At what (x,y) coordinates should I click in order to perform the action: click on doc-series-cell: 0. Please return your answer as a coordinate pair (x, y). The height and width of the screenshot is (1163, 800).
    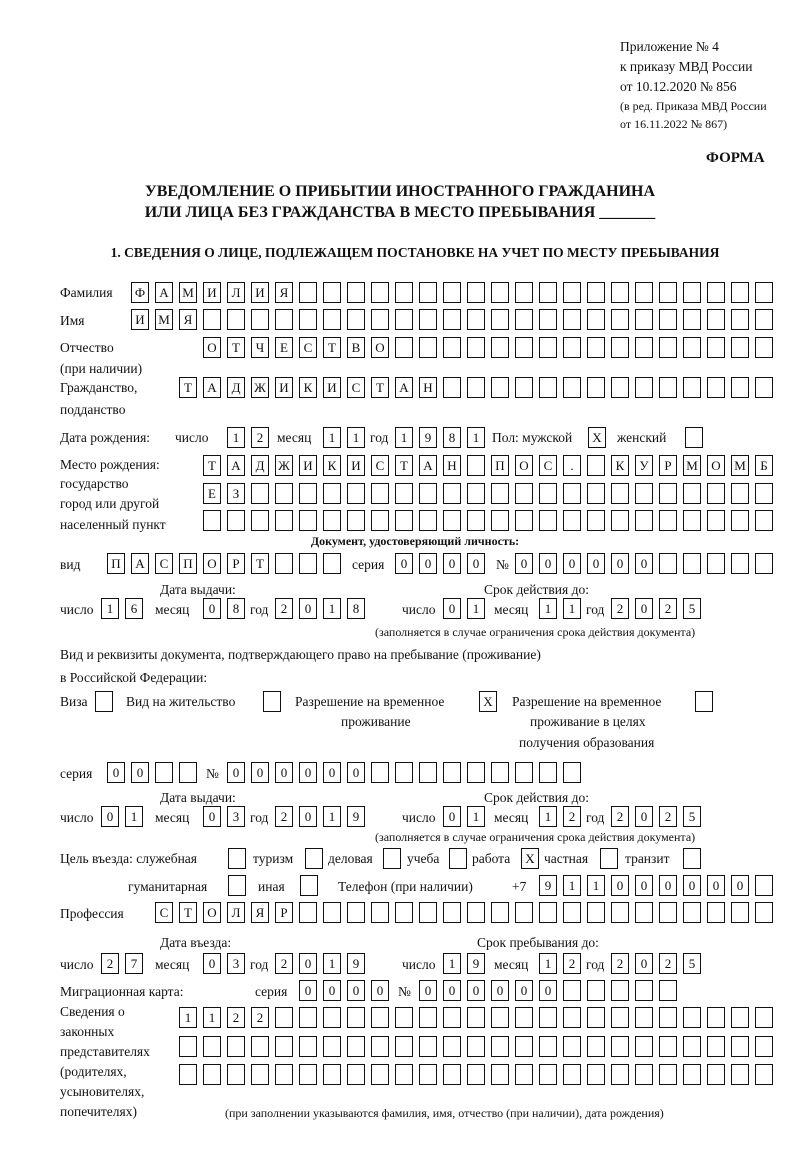
    Looking at the image, I should click on (452, 563).